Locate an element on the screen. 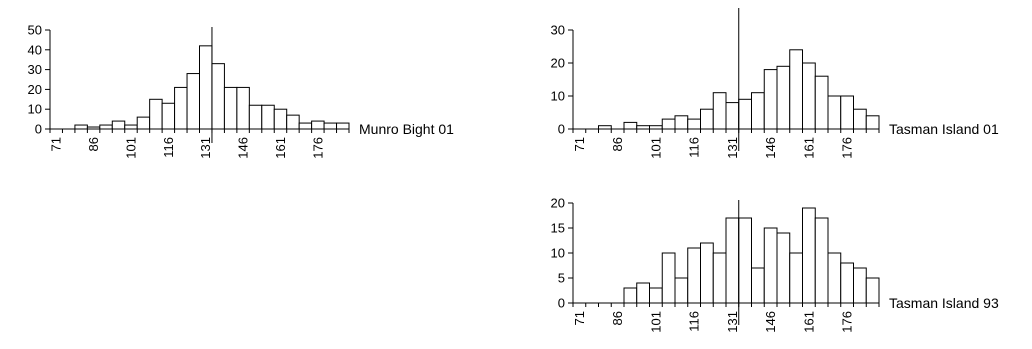 The width and height of the screenshot is (1032, 349). y-tick-label: 5 is located at coordinates (561, 278).